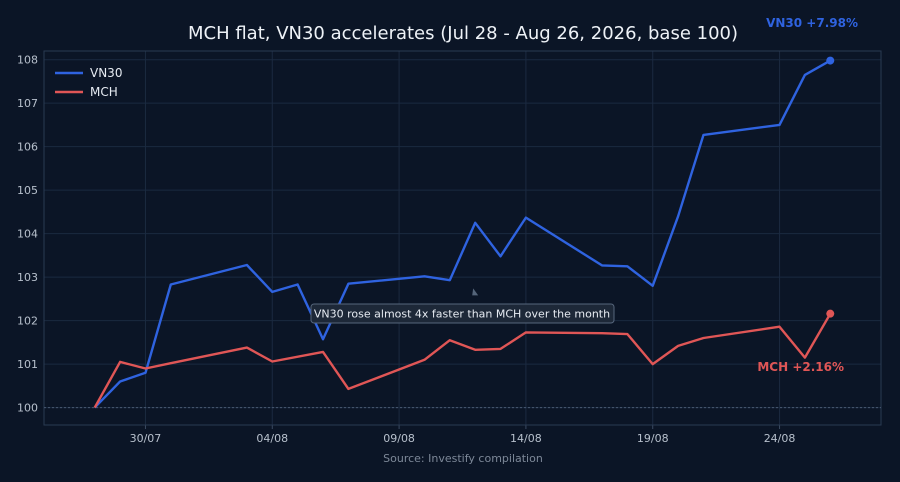  Describe the element at coordinates (780, 438) in the screenshot. I see `x-tick-label: 24/08` at that location.